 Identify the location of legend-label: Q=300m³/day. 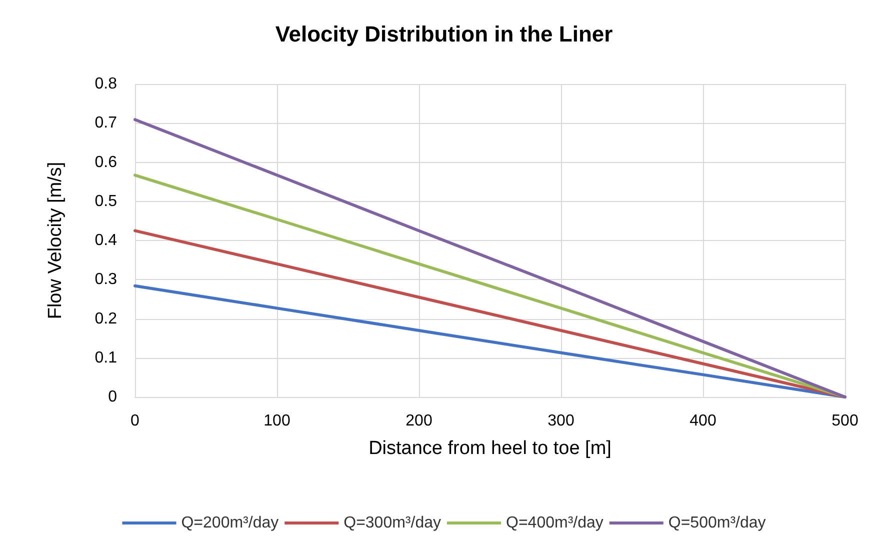
(393, 523).